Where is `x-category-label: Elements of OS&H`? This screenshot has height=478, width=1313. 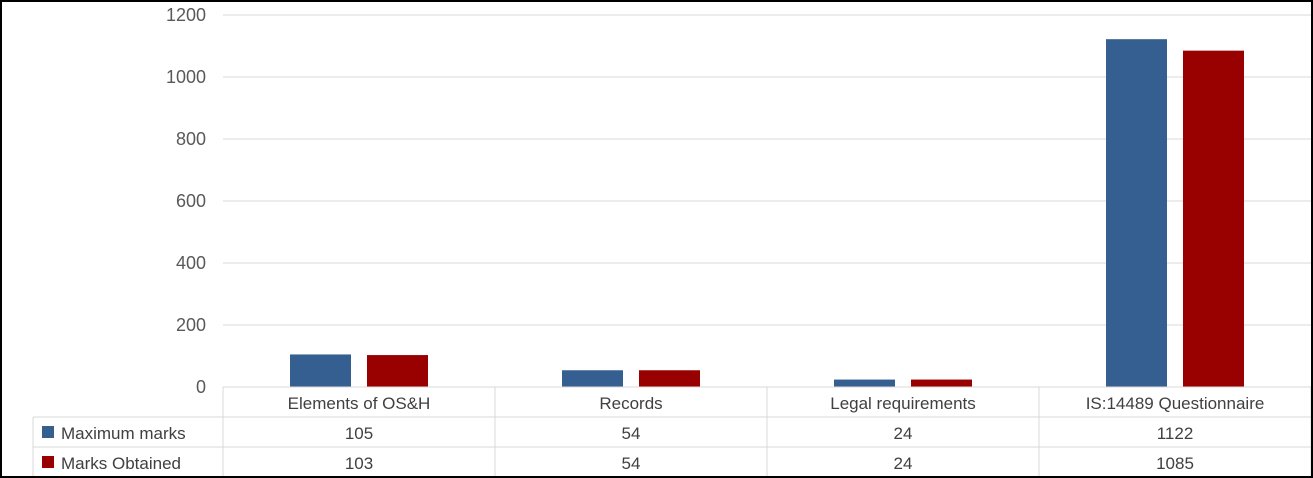
x-category-label: Elements of OS&H is located at coordinates (359, 403).